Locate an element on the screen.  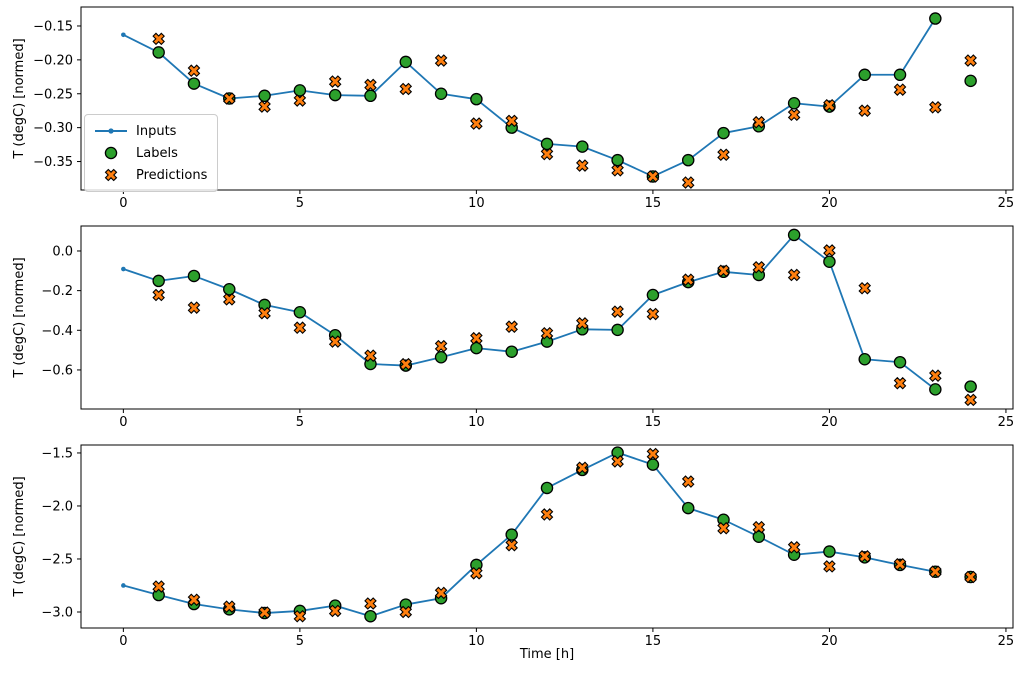
inputs-dot is located at coordinates (123, 35).